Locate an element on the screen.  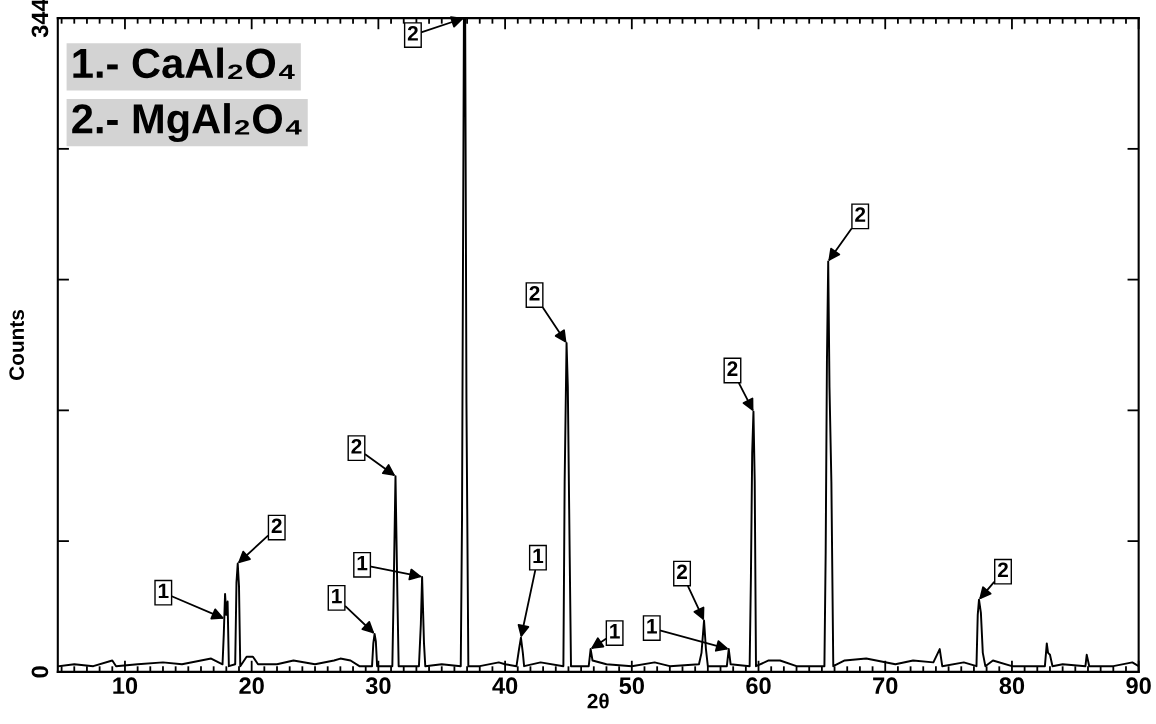
annotation: 2.- MgAl₂O₄ is located at coordinates (187, 123).